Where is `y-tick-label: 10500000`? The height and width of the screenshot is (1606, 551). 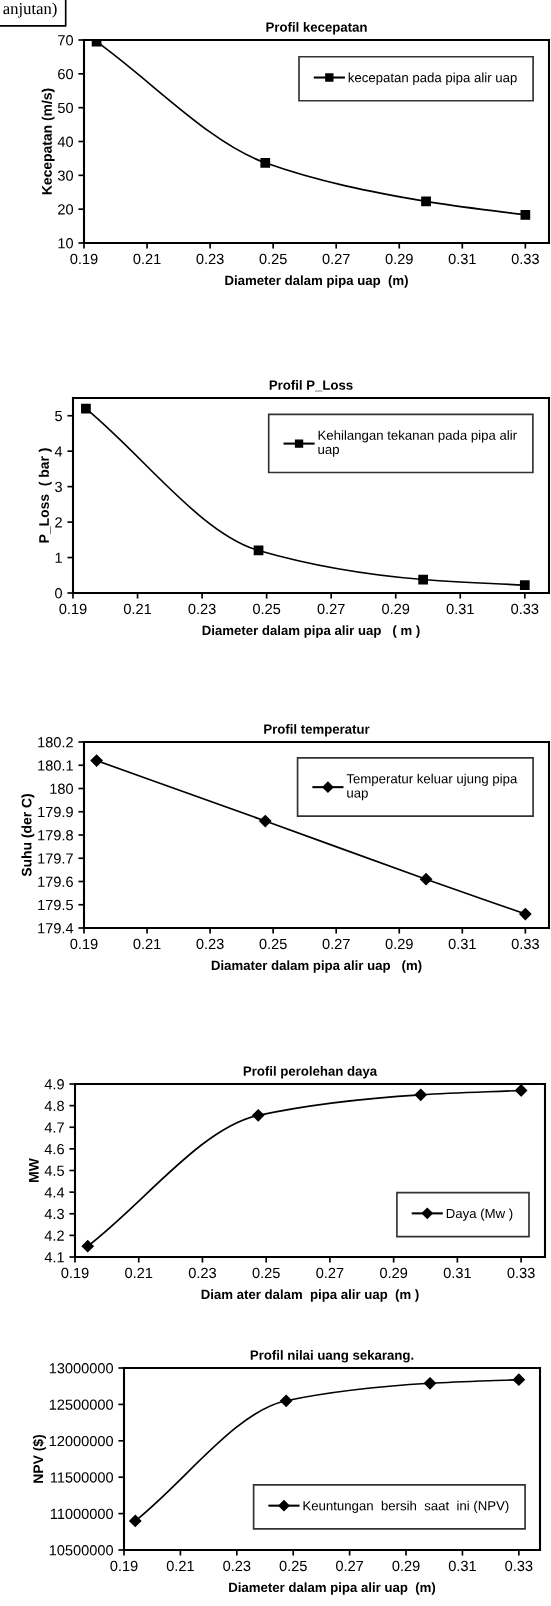
y-tick-label: 10500000 is located at coordinates (81, 1550).